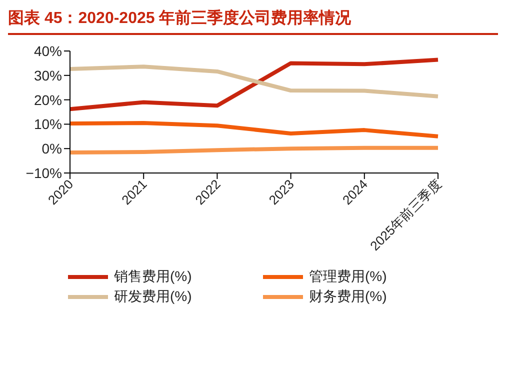  I want to click on y-tick-label: 20%, so click(48, 100).